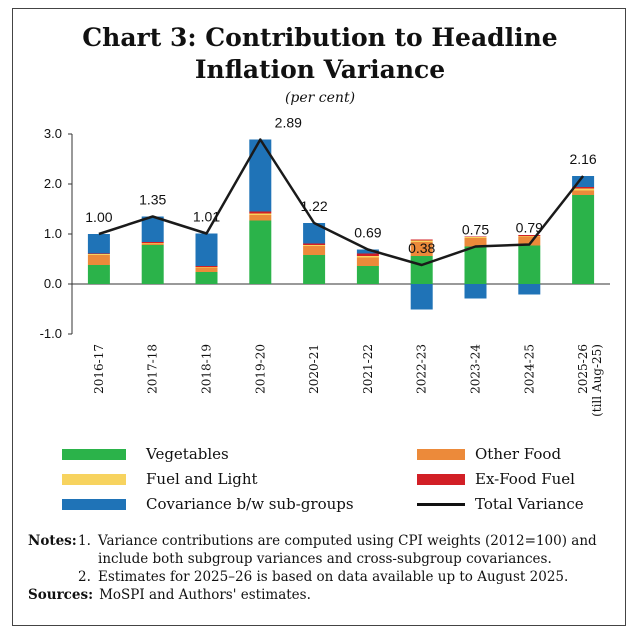  Describe the element at coordinates (187, 454) in the screenshot. I see `legend-label-vegetables: Vegetables` at that location.